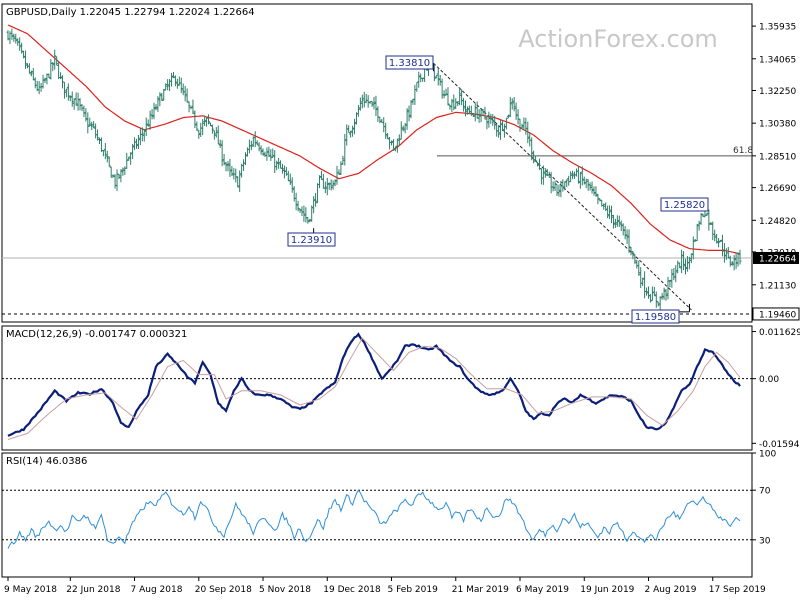 This screenshot has height=600, width=800. I want to click on price-y-tick-label: 1.30380, so click(777, 125).